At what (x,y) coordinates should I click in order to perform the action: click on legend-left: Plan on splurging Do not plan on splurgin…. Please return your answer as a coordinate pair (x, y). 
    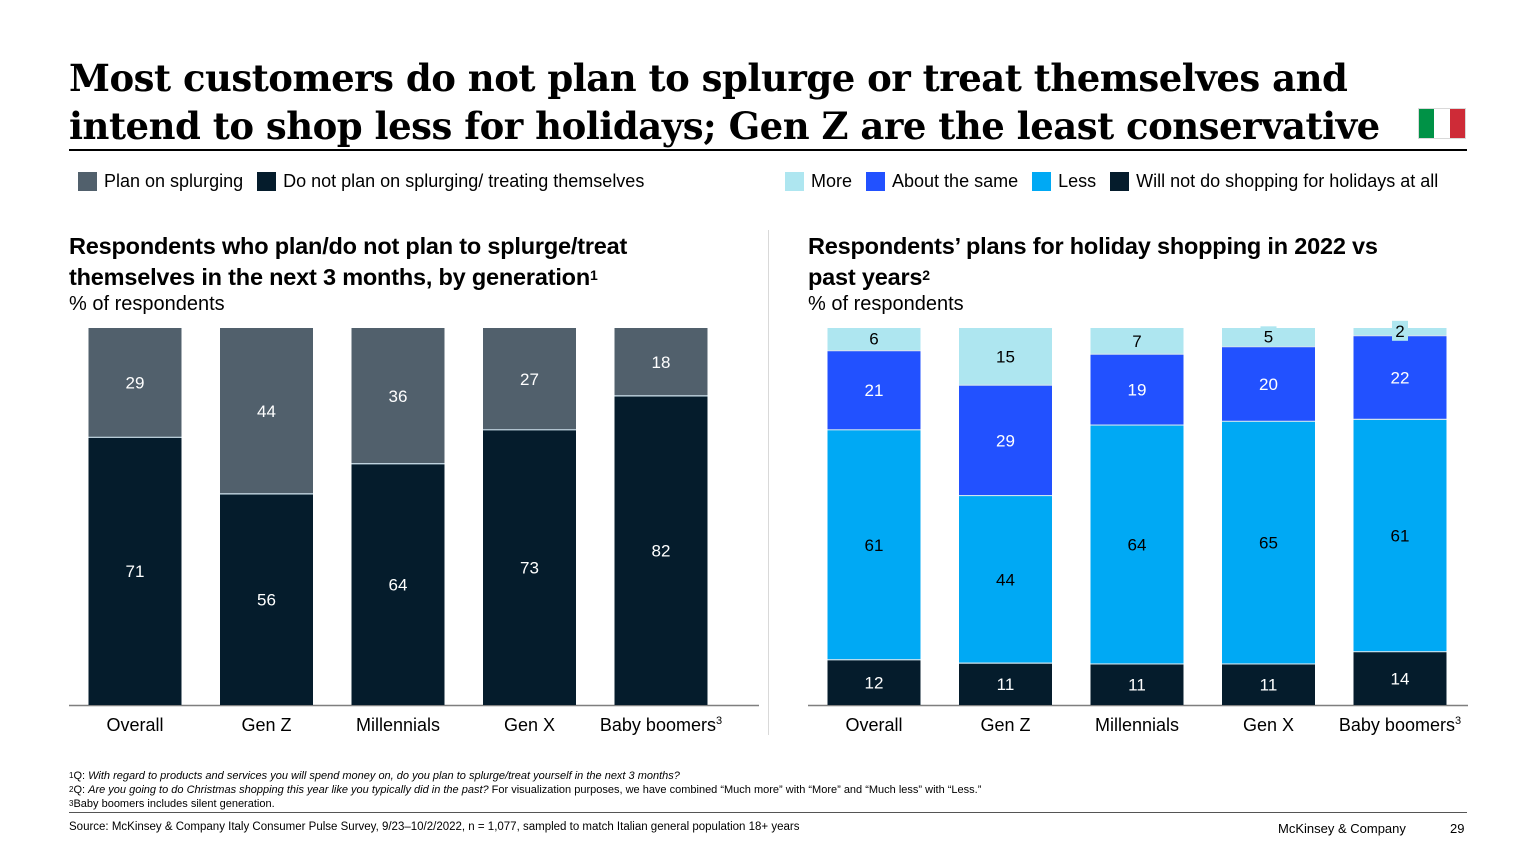
    Looking at the image, I should click on (361, 181).